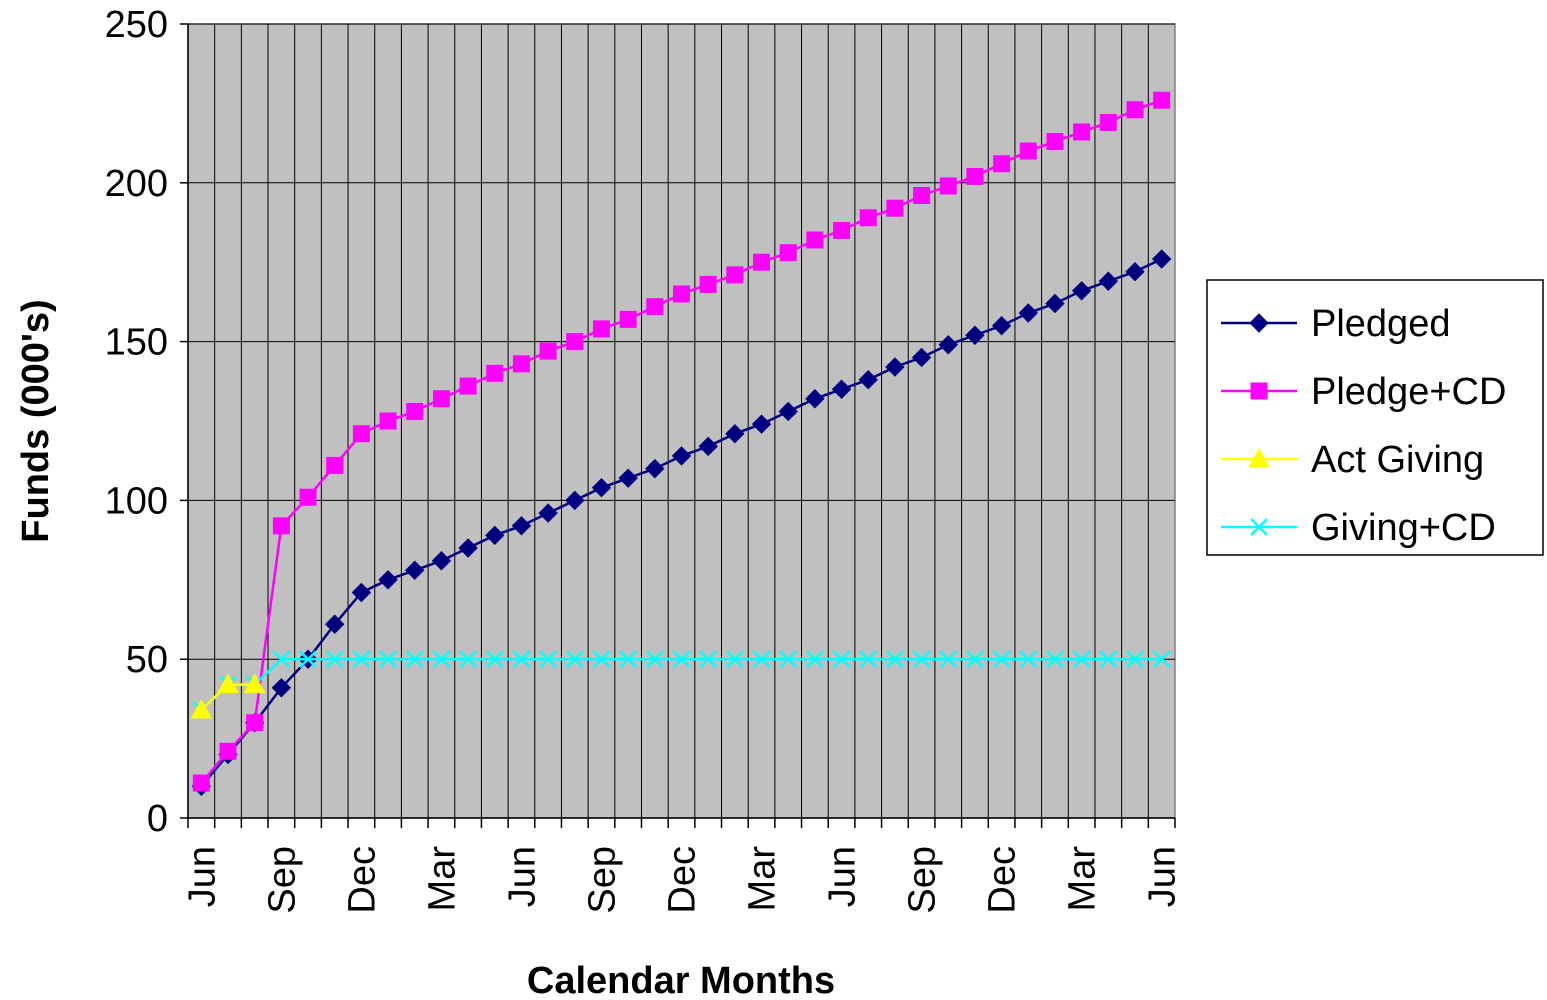 This screenshot has width=1547, height=1000. What do you see at coordinates (36, 420) in the screenshot?
I see `y-axis-label: Funds (000's)` at bounding box center [36, 420].